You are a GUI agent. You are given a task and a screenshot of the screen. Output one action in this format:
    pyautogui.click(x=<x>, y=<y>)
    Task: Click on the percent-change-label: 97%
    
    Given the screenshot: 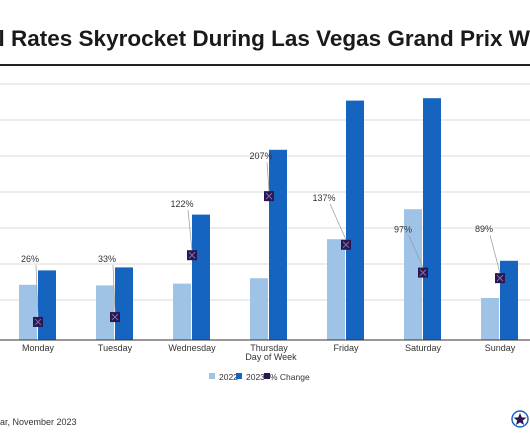 What is the action you would take?
    pyautogui.click(x=403, y=230)
    